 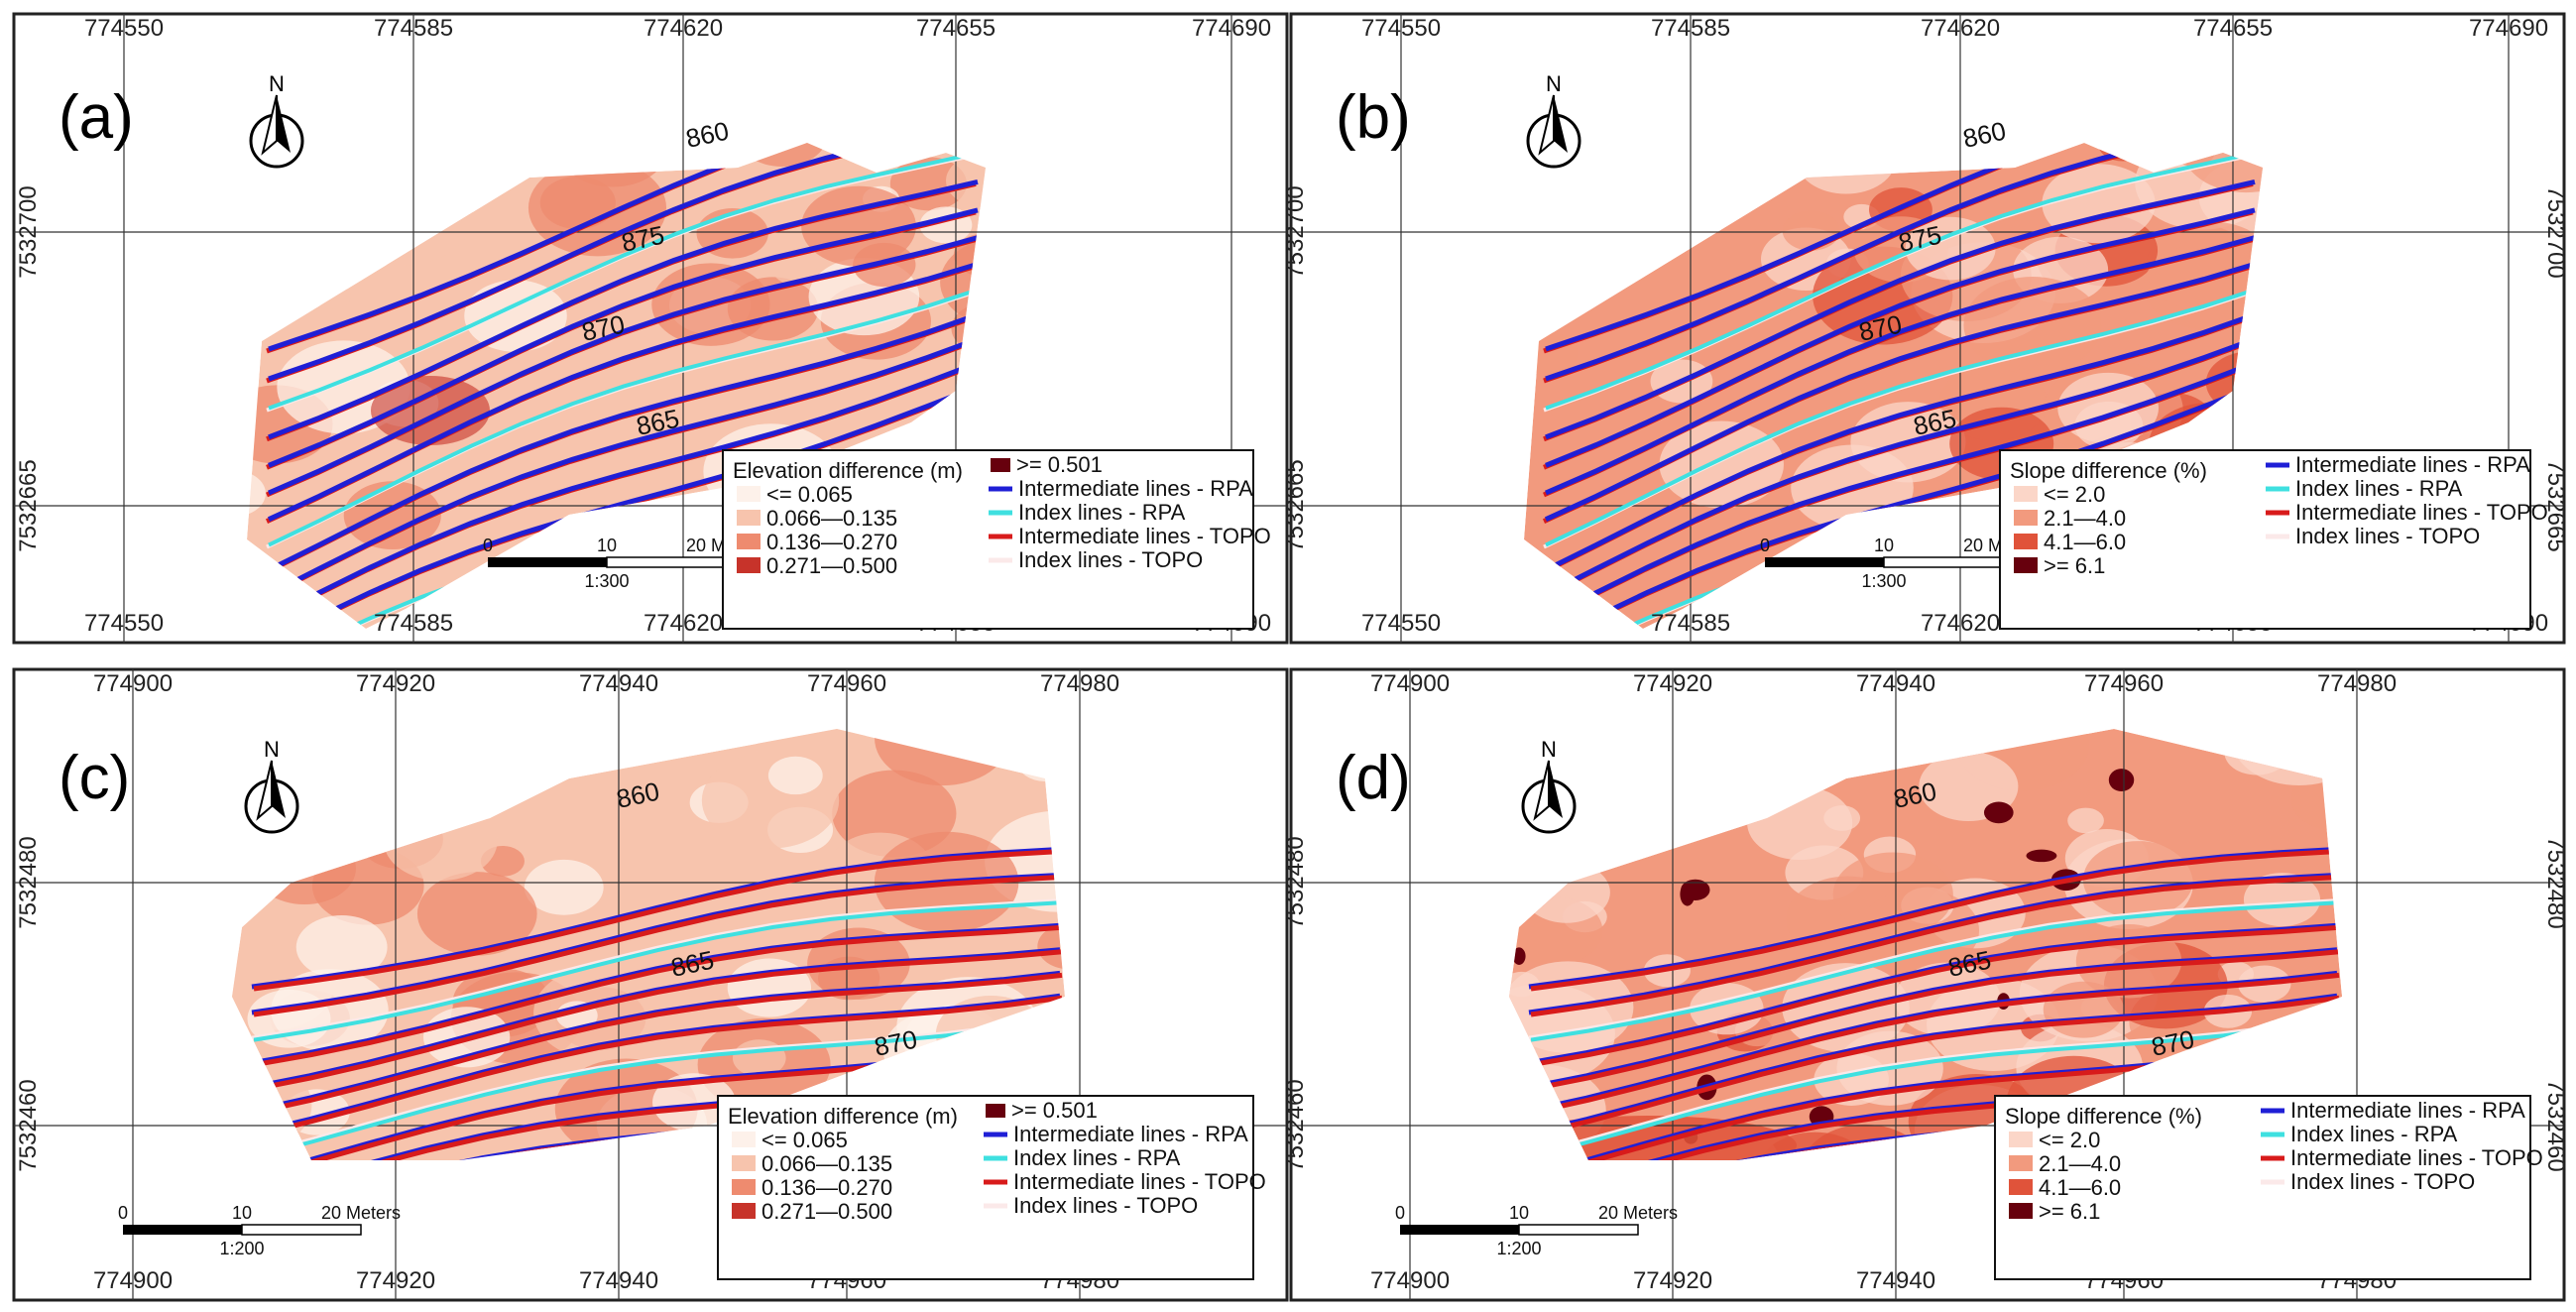 I want to click on coord-label-top: 774980, so click(x=2357, y=683).